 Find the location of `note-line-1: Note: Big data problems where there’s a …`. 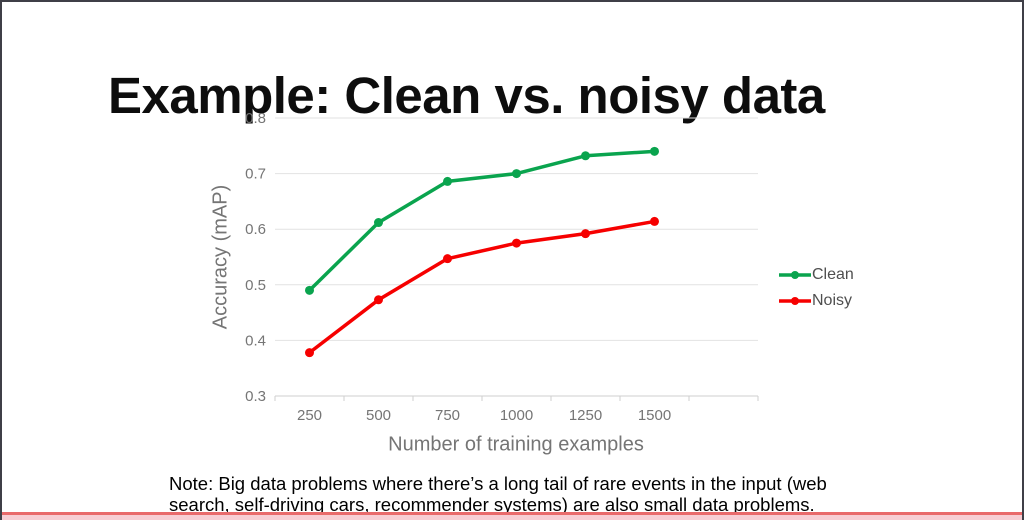

note-line-1: Note: Big data problems where there’s a … is located at coordinates (498, 483).